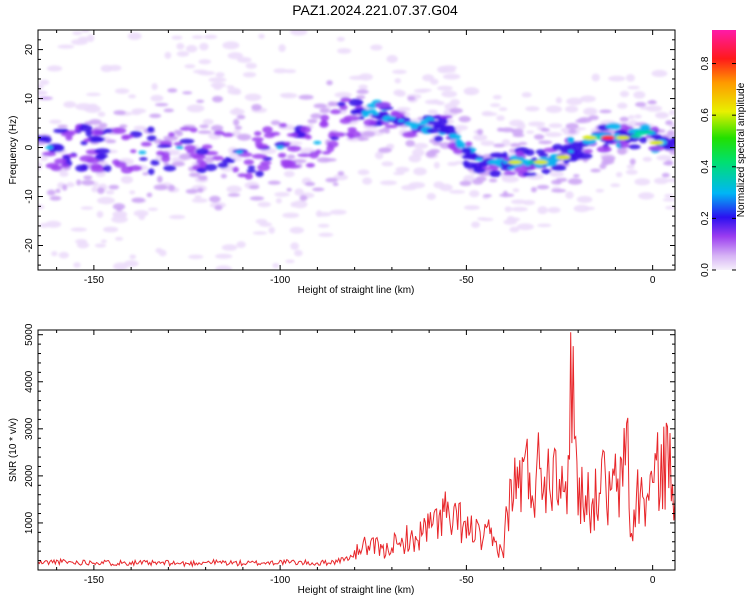 This screenshot has width=750, height=600. What do you see at coordinates (466, 580) in the screenshot?
I see `snr-x-tick-label: -50` at bounding box center [466, 580].